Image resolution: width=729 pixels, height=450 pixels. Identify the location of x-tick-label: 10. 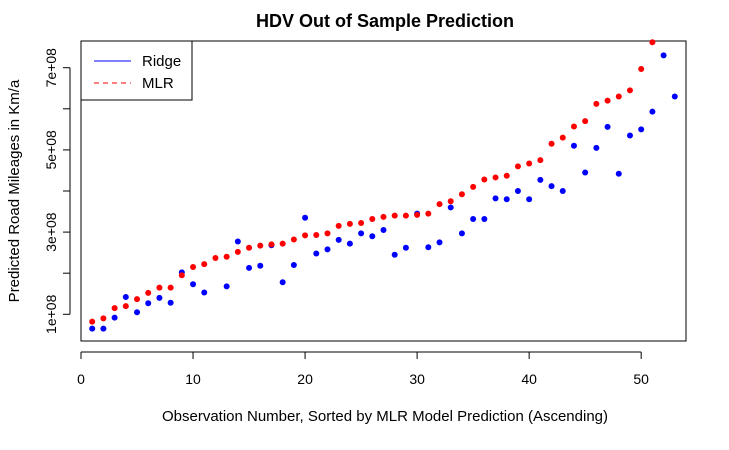
(193, 379).